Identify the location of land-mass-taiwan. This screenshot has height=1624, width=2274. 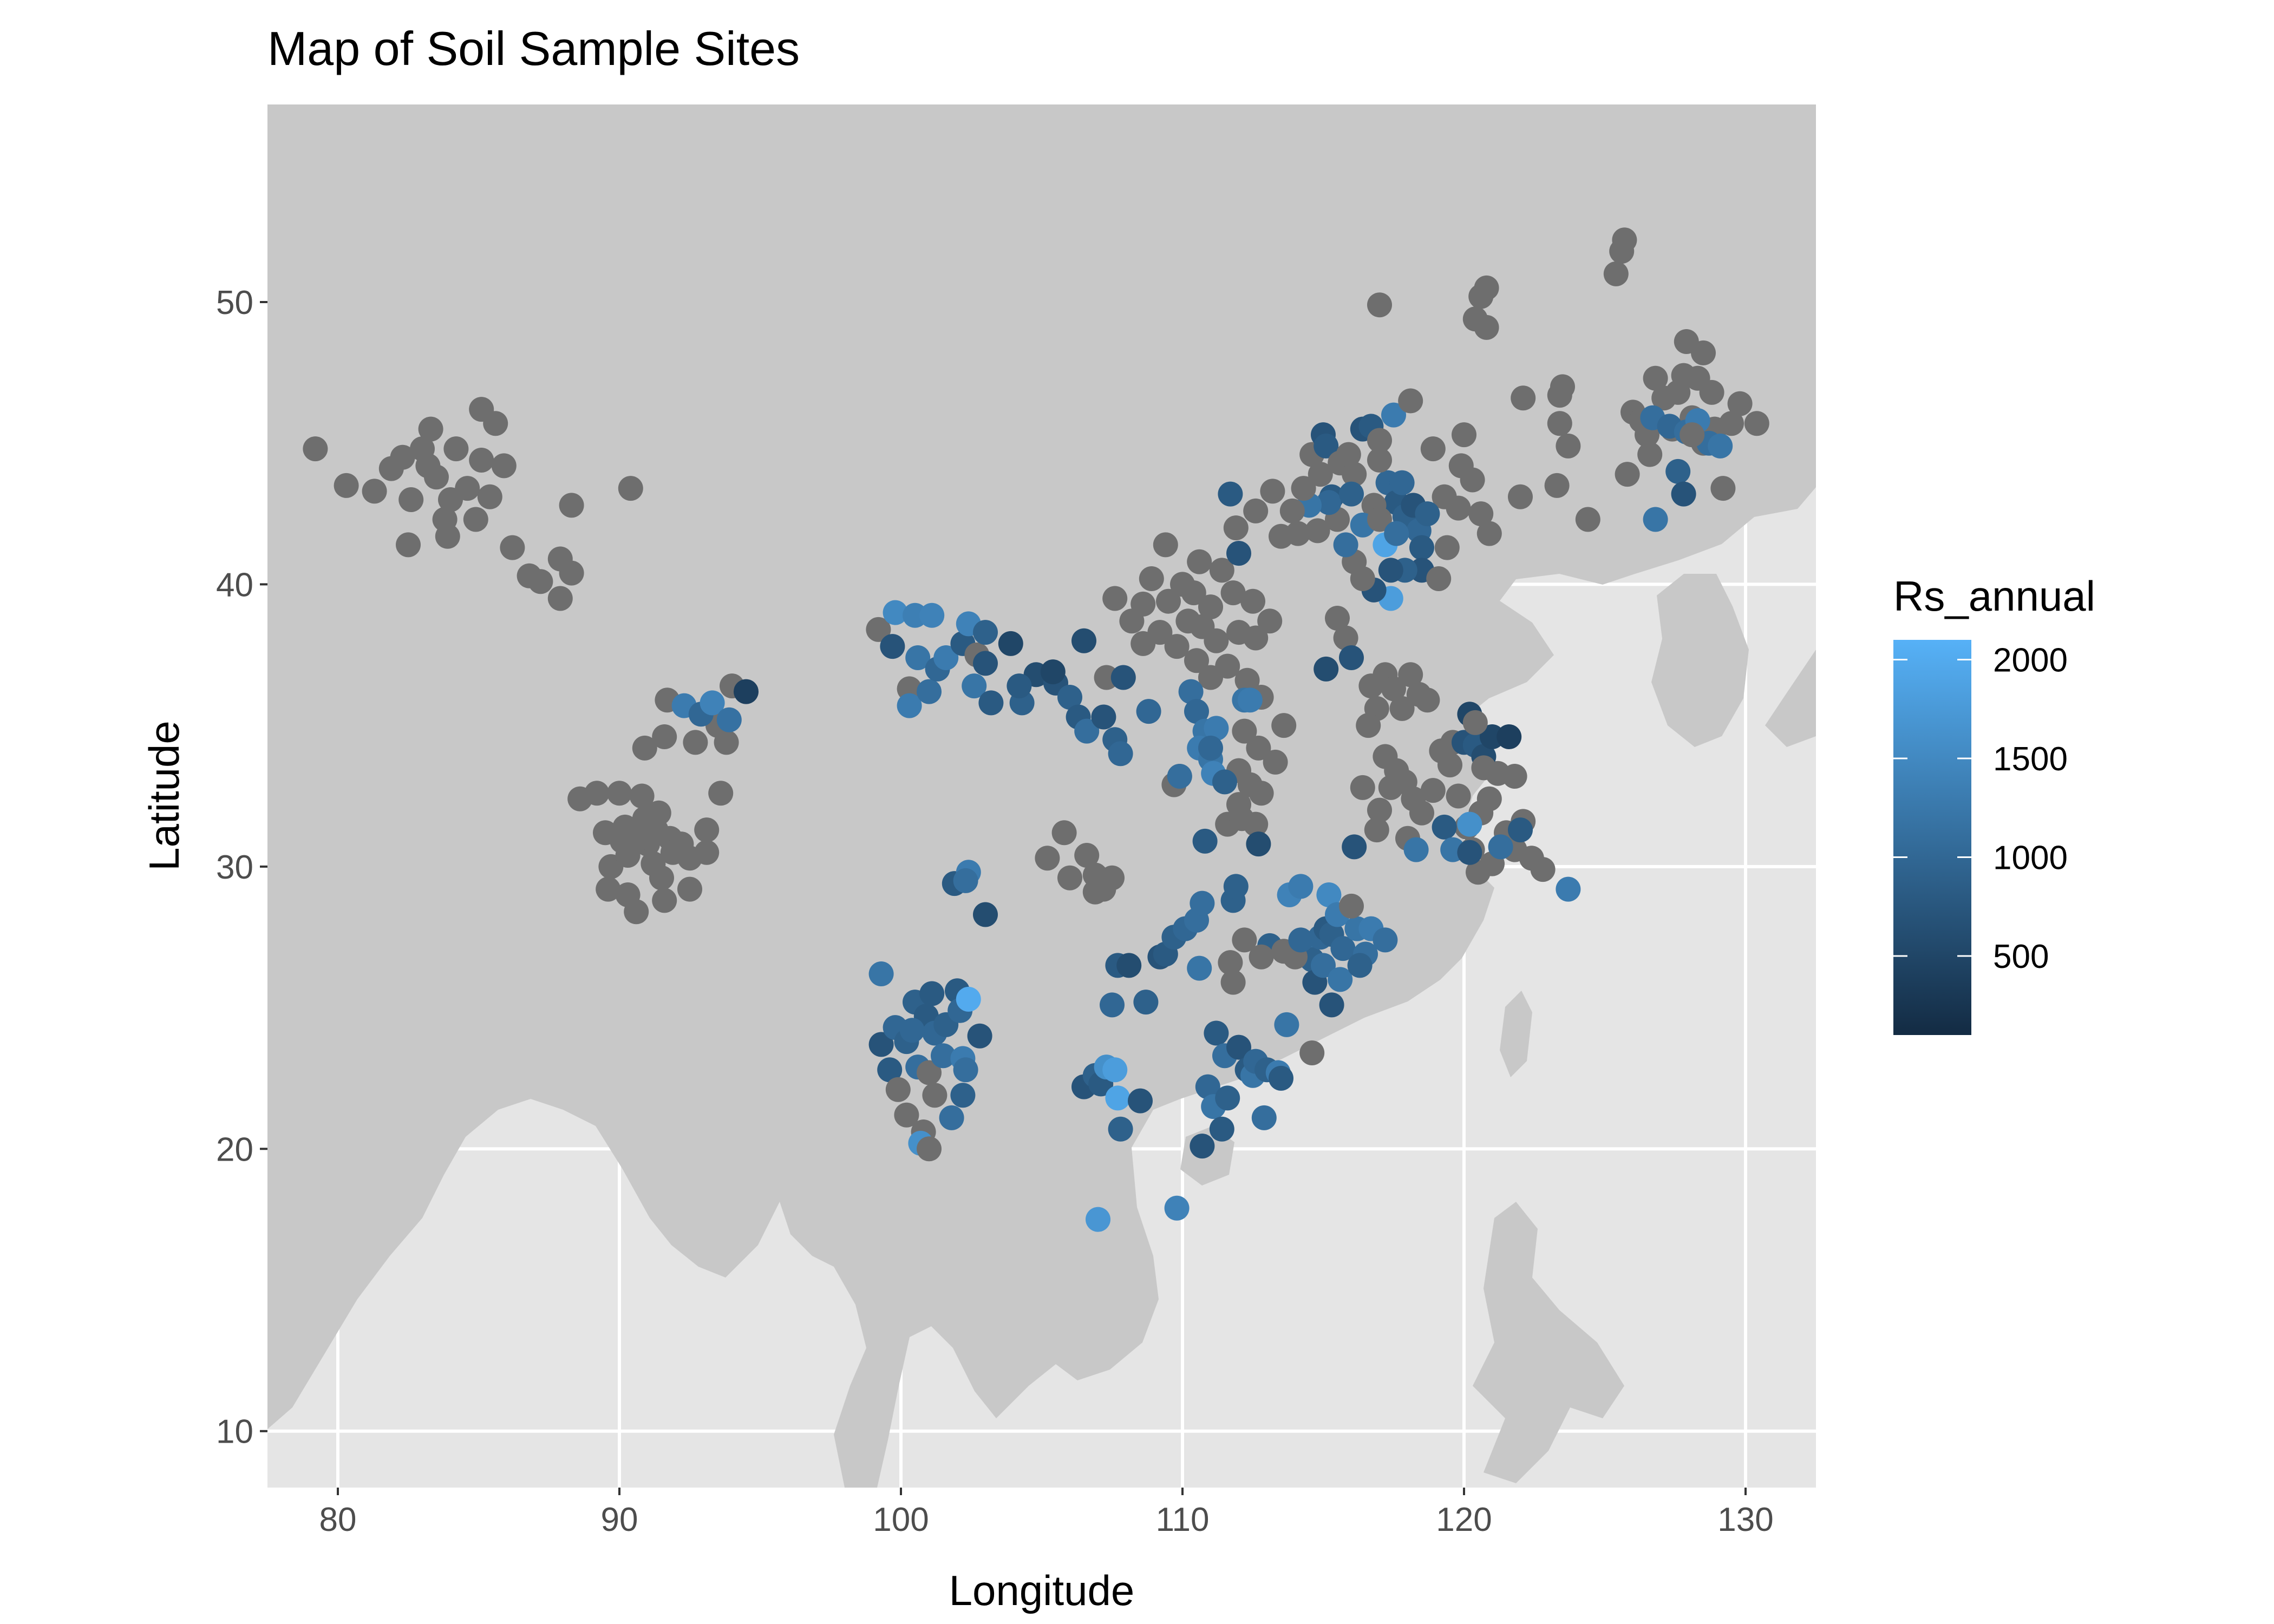
(1516, 1034).